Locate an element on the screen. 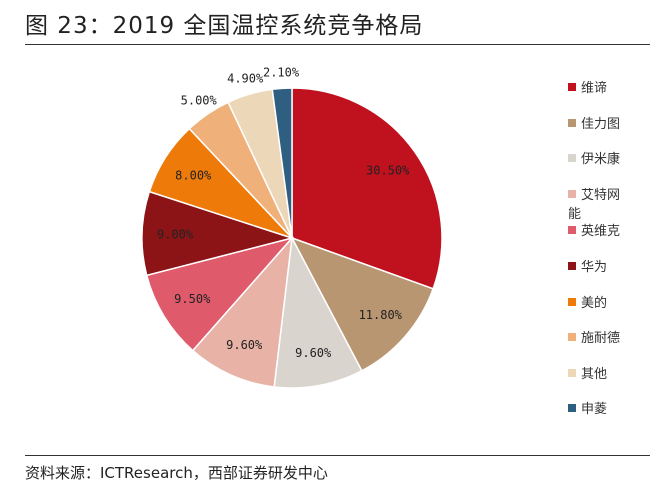 The image size is (660, 494). divider-top is located at coordinates (337, 44).